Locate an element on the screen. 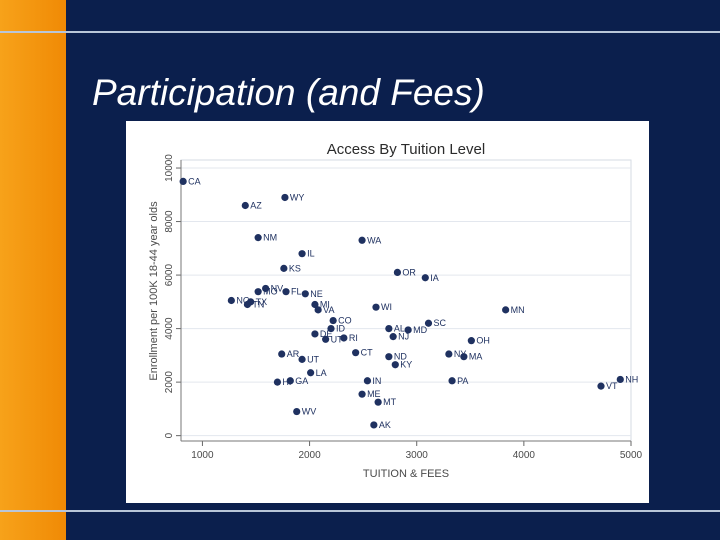  data-point-label: KS is located at coordinates (295, 268).